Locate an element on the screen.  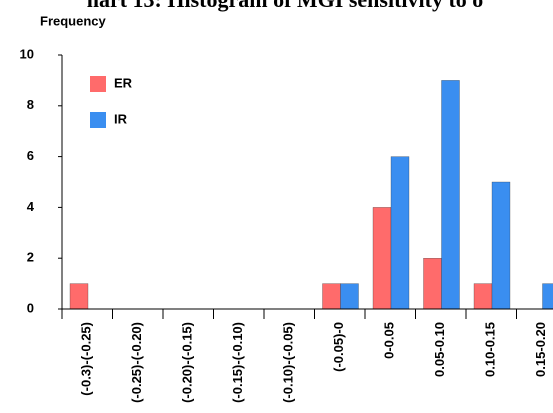
legend-label: IR is located at coordinates (121, 118).